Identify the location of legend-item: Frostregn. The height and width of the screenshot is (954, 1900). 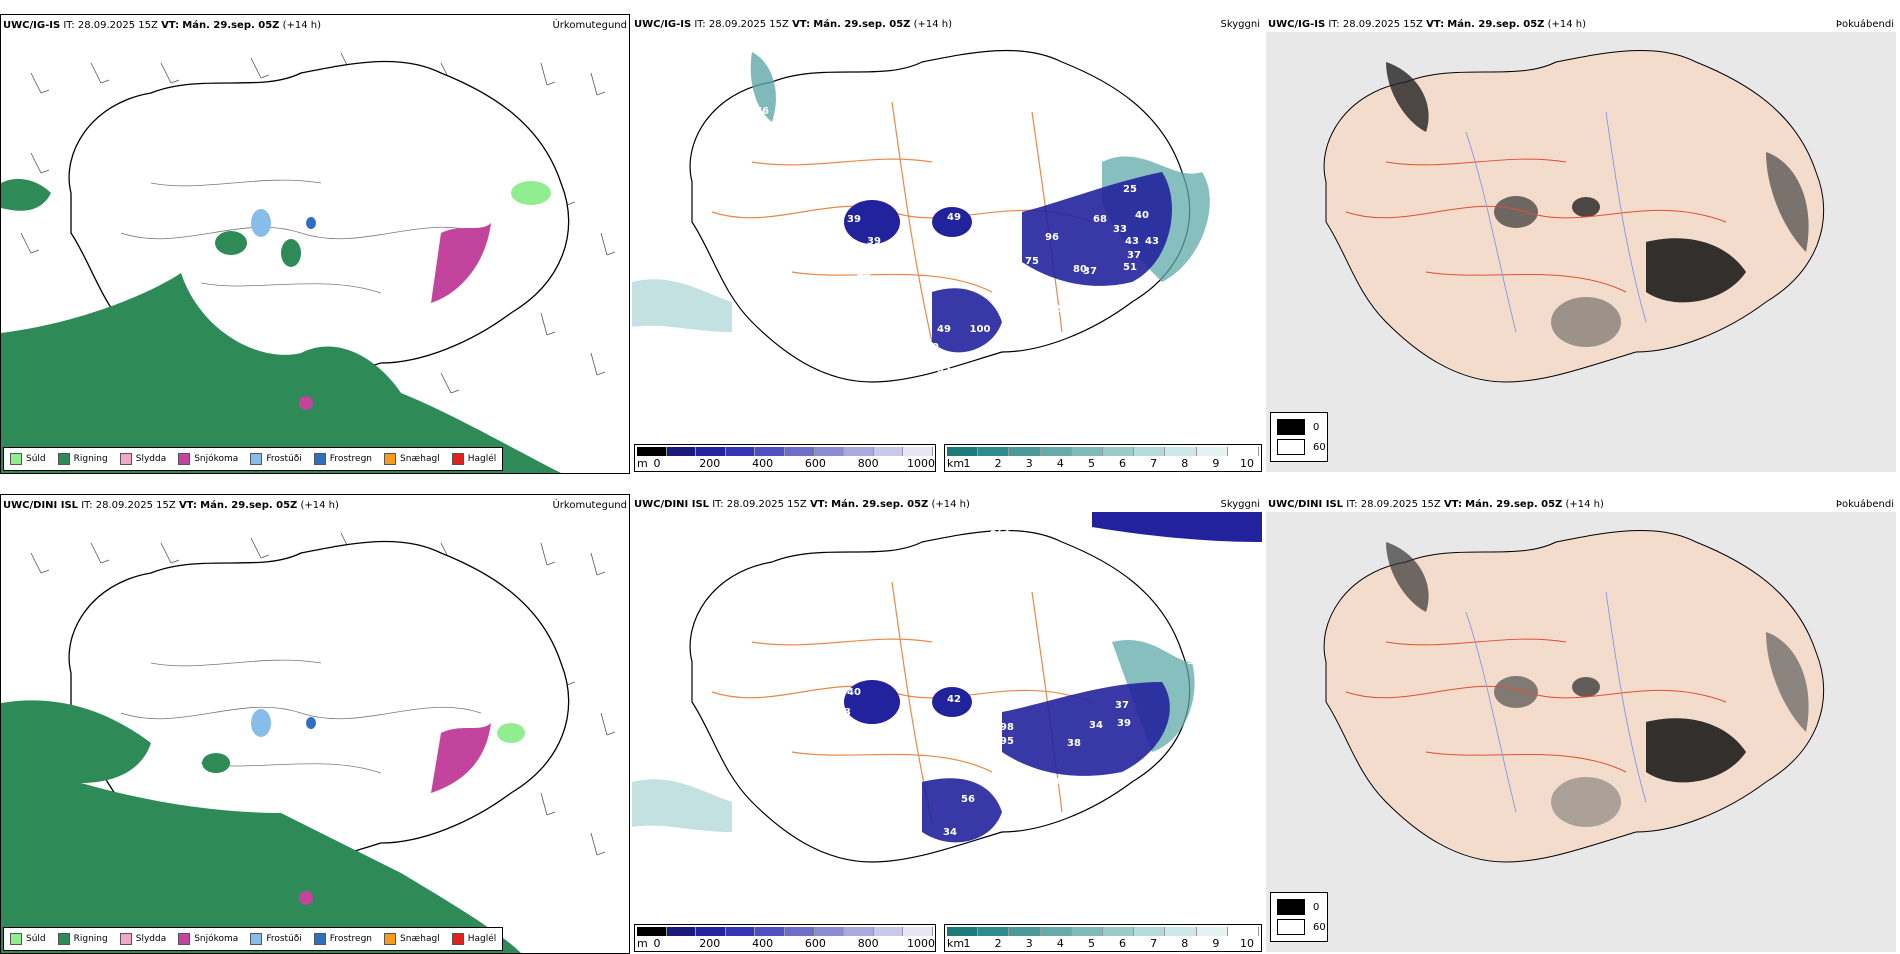
(343, 939).